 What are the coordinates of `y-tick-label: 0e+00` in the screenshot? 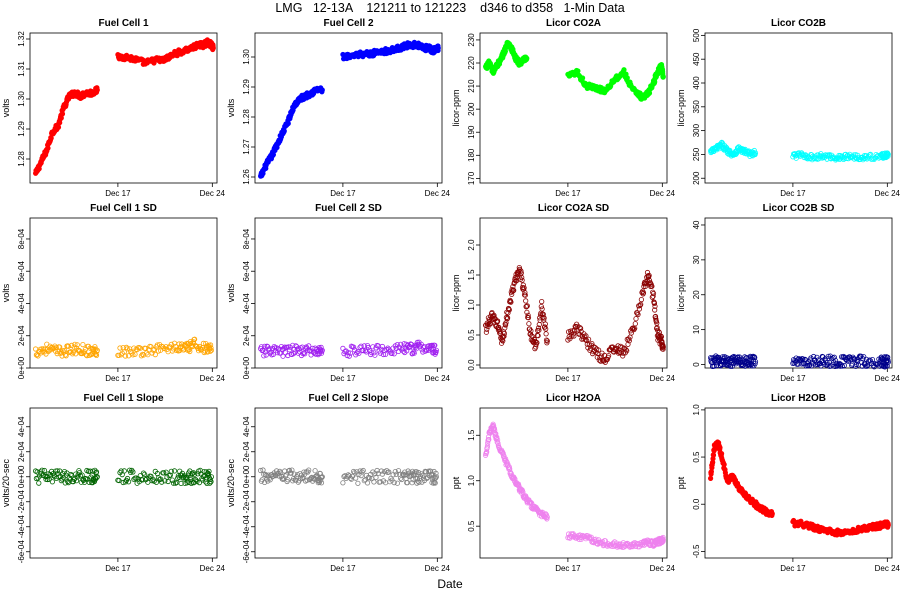 It's located at (21, 476).